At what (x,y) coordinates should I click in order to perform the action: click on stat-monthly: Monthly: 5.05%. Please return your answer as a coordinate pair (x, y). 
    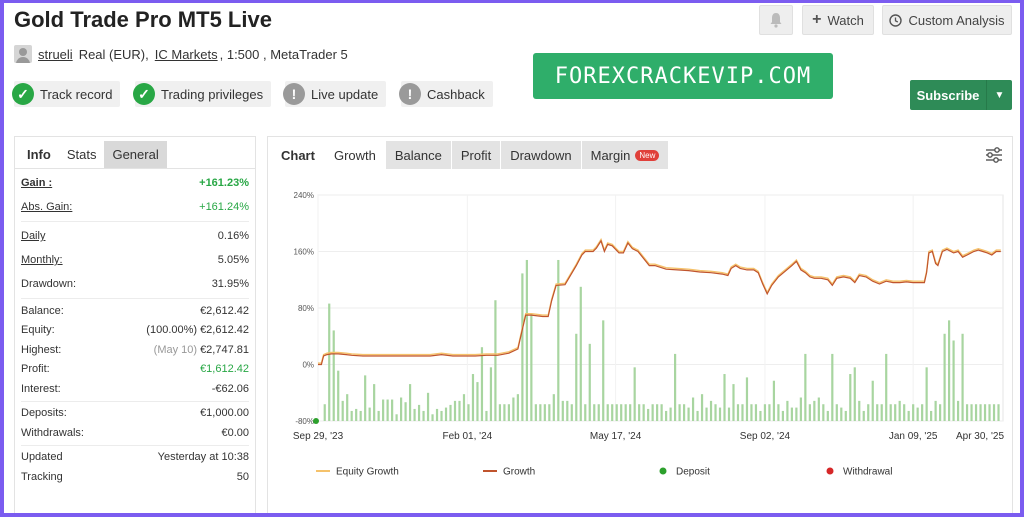
    Looking at the image, I should click on (135, 260).